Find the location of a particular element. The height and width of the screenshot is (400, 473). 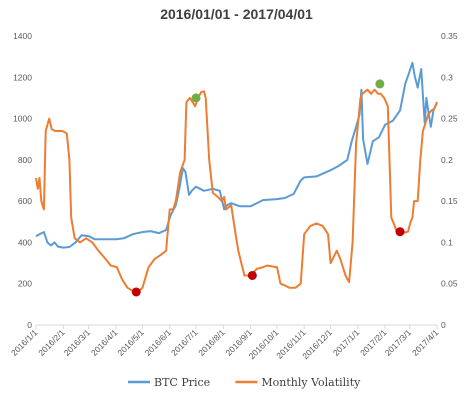

y-left-tick-label: 200 is located at coordinates (25, 284).